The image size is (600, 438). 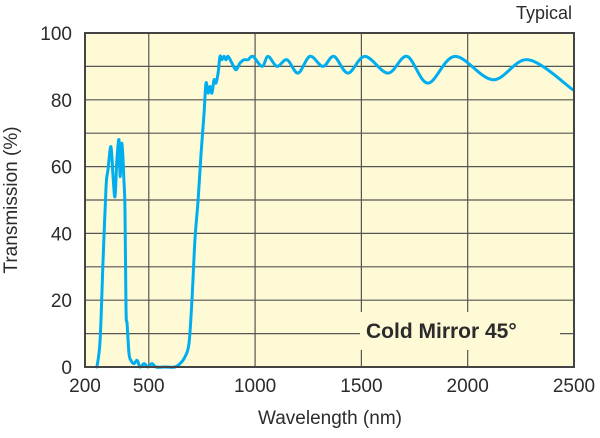 What do you see at coordinates (56, 201) in the screenshot?
I see `y-tick-labels: 0 20 40 60 80 100` at bounding box center [56, 201].